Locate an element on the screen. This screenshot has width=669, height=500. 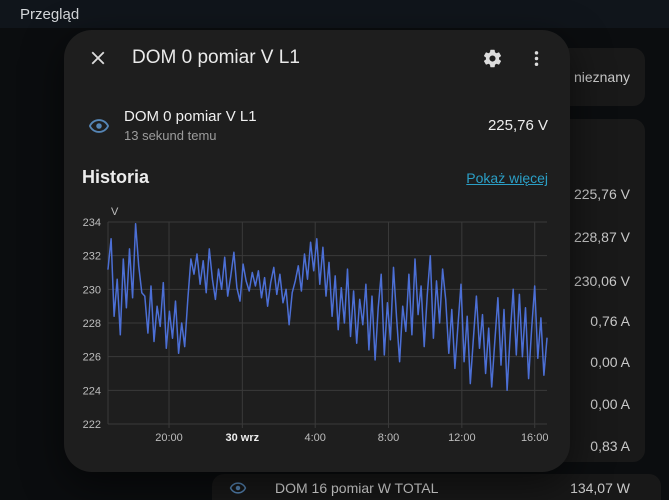
close-icon is located at coordinates (98, 58).